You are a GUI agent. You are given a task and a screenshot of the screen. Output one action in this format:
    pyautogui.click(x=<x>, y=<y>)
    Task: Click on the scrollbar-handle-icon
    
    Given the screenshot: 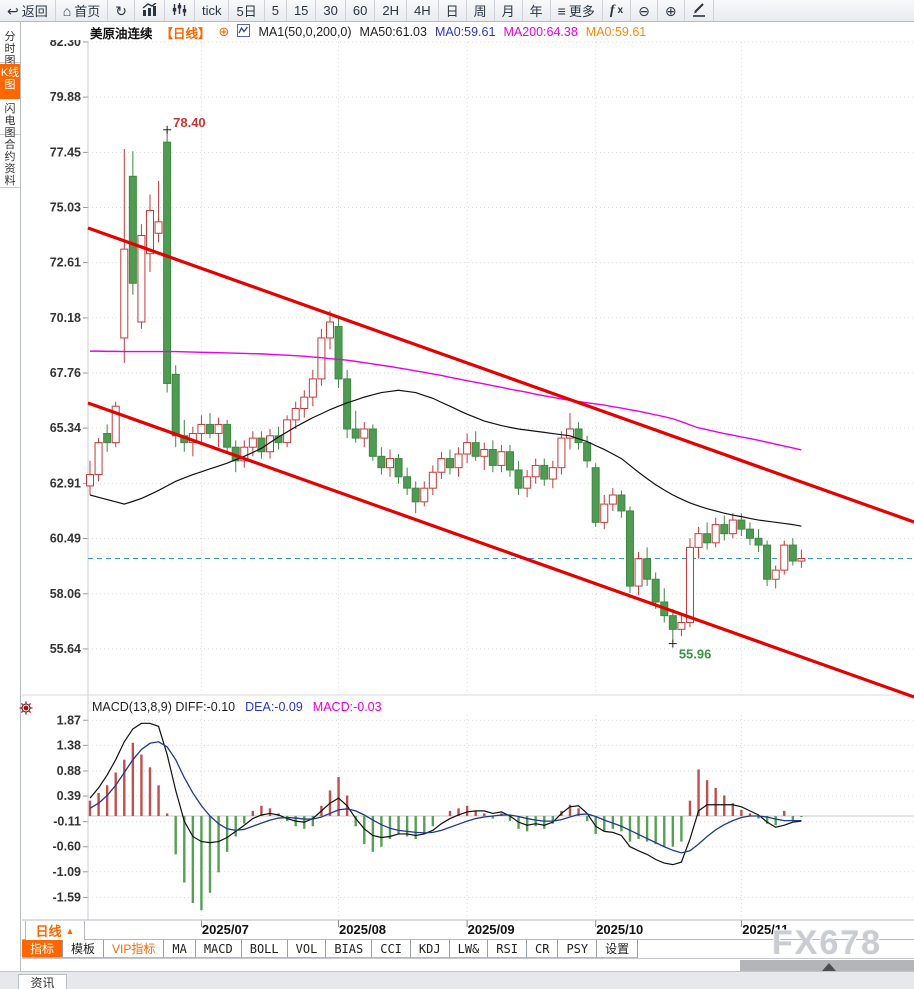 What is the action you would take?
    pyautogui.click(x=829, y=967)
    